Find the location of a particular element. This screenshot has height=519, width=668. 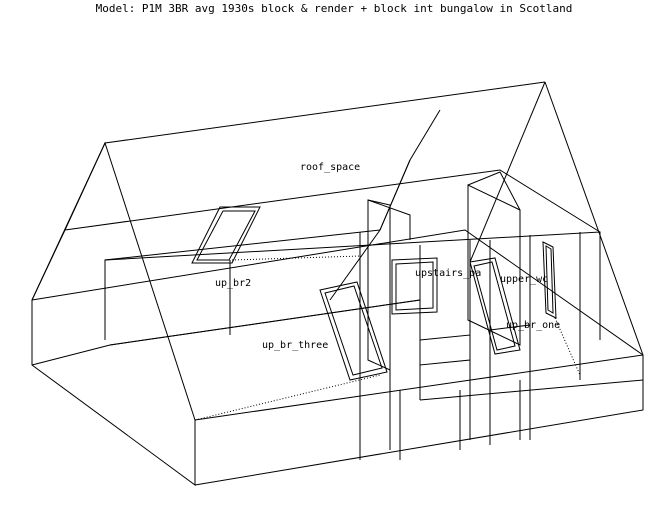

left-gable-edge is located at coordinates (113, 281).